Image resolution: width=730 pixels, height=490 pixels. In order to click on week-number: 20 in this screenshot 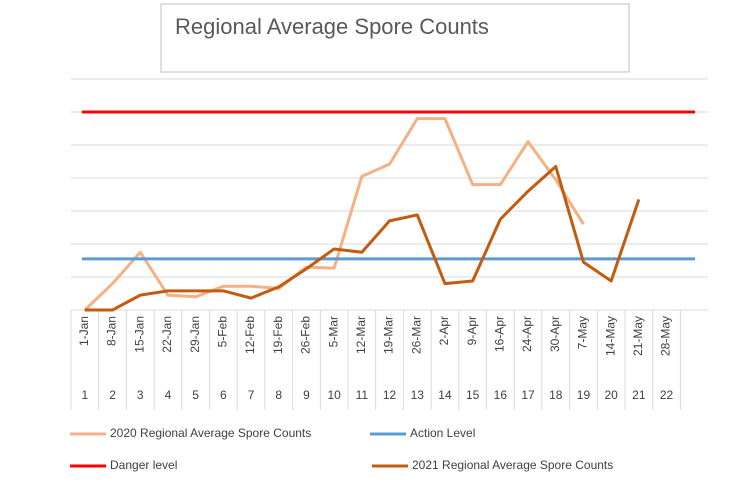, I will do `click(611, 395)`.